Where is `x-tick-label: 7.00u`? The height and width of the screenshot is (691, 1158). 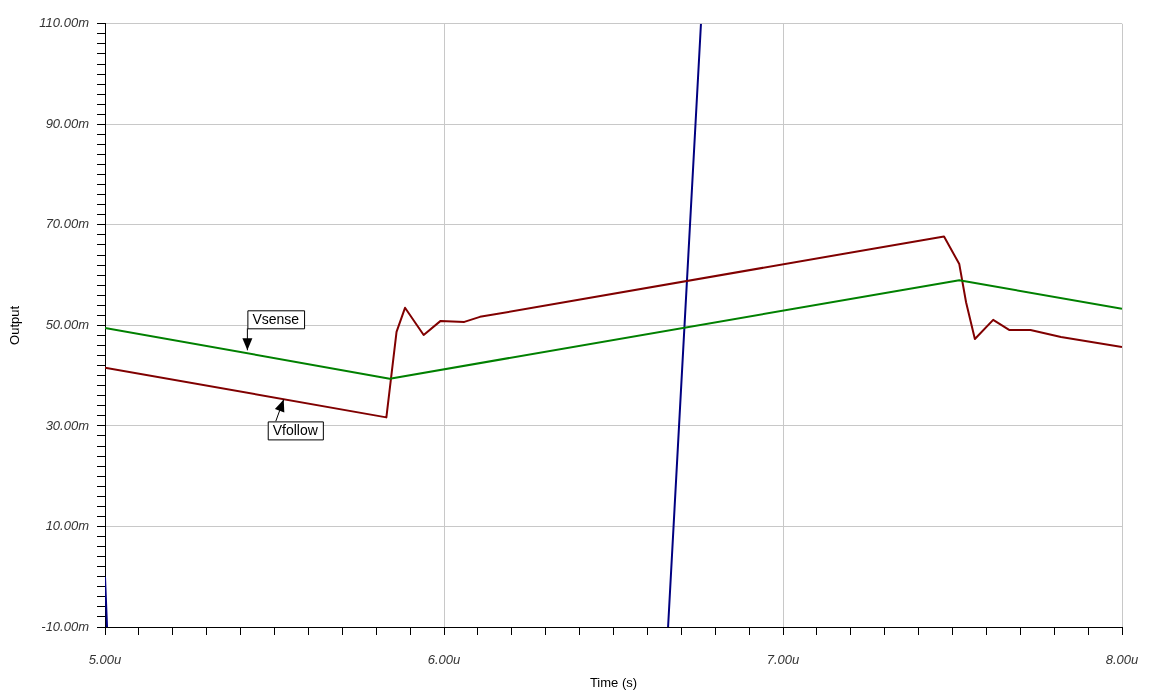 x-tick-label: 7.00u is located at coordinates (783, 660).